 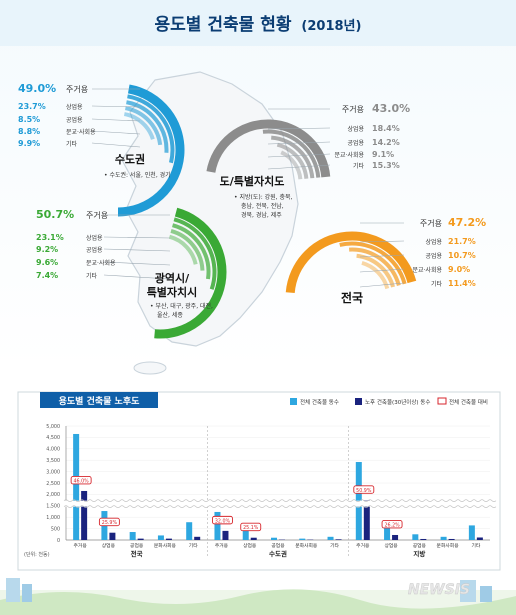 What do you see at coordinates (261, 215) in the screenshot?
I see `provinces-note-3: 경북, 경남, 제주` at bounding box center [261, 215].